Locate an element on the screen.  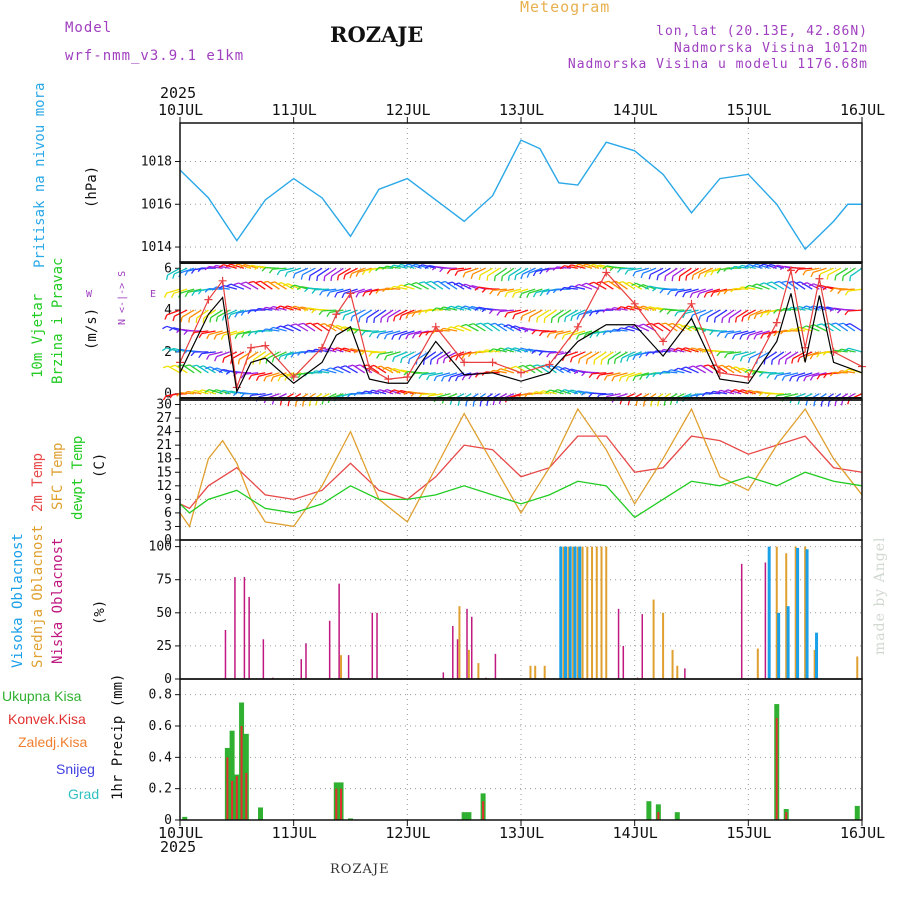
temp-ytick-label: 18 is located at coordinates (164, 459).